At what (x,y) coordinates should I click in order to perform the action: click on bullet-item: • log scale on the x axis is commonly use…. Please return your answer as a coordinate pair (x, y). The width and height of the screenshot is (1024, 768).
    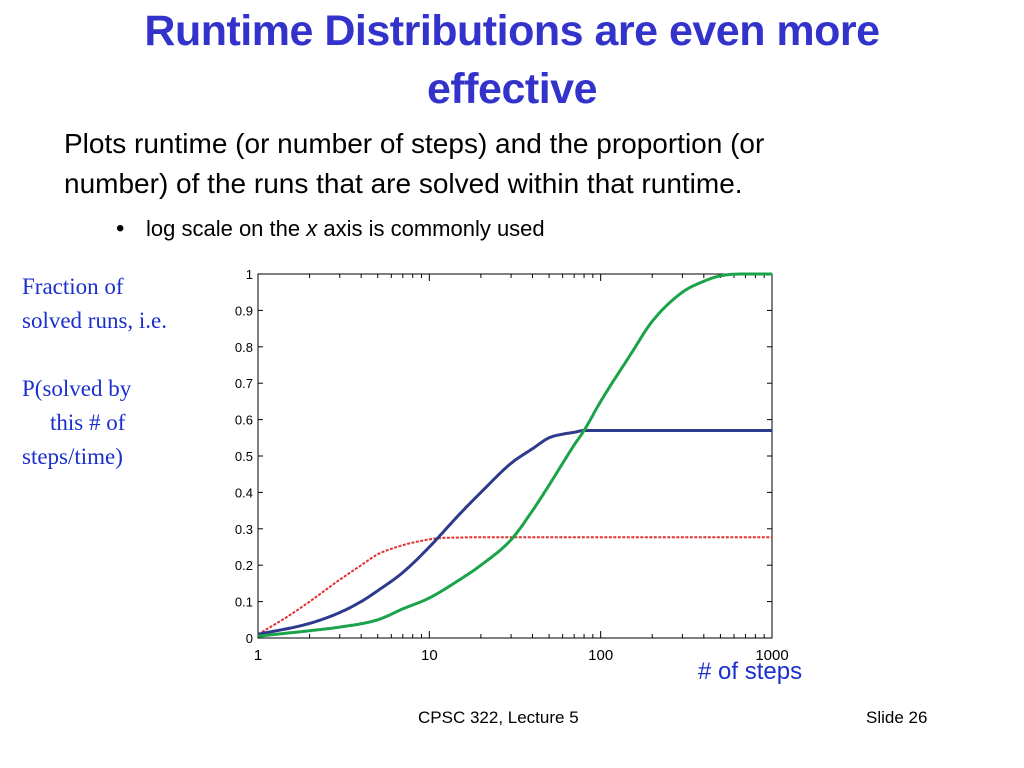
    Looking at the image, I should click on (330, 229).